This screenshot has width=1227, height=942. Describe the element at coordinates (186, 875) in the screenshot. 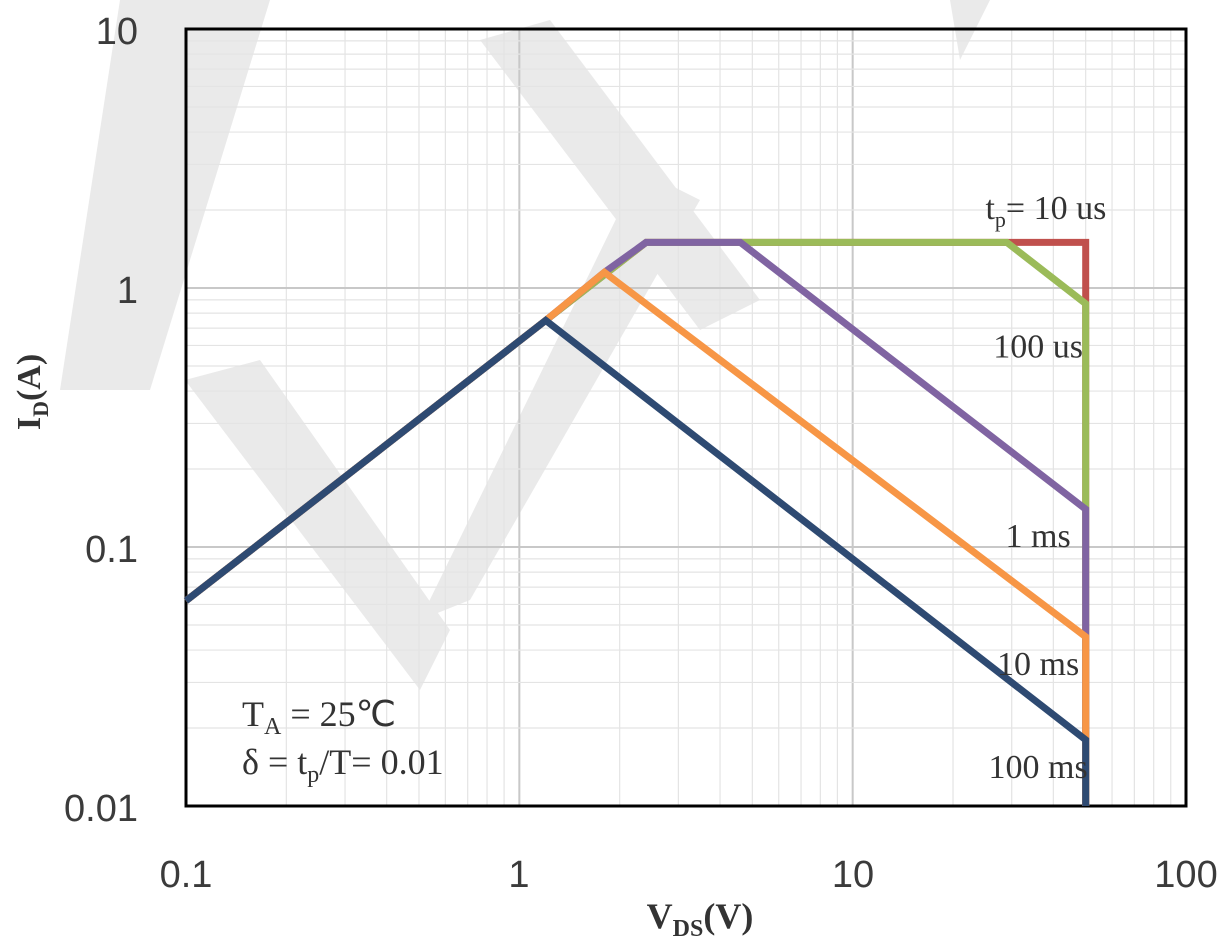

I see `x-tick-label: 0.1` at that location.